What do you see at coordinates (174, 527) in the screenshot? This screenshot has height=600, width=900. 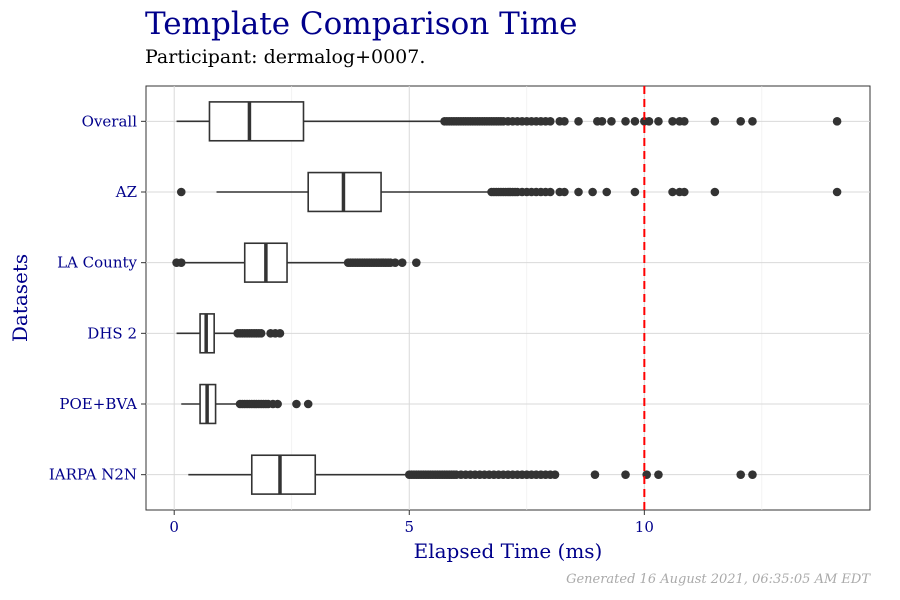 I see `x-tick-label: 0` at bounding box center [174, 527].